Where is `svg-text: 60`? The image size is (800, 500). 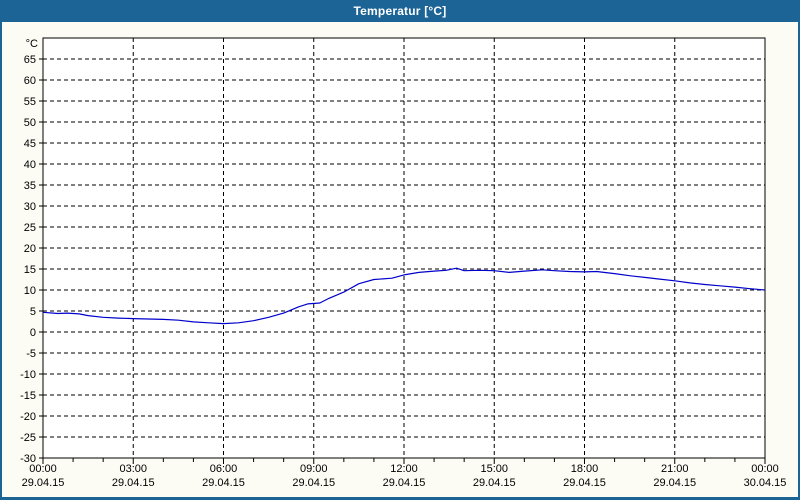
svg-text: 60 is located at coordinates (30, 81).